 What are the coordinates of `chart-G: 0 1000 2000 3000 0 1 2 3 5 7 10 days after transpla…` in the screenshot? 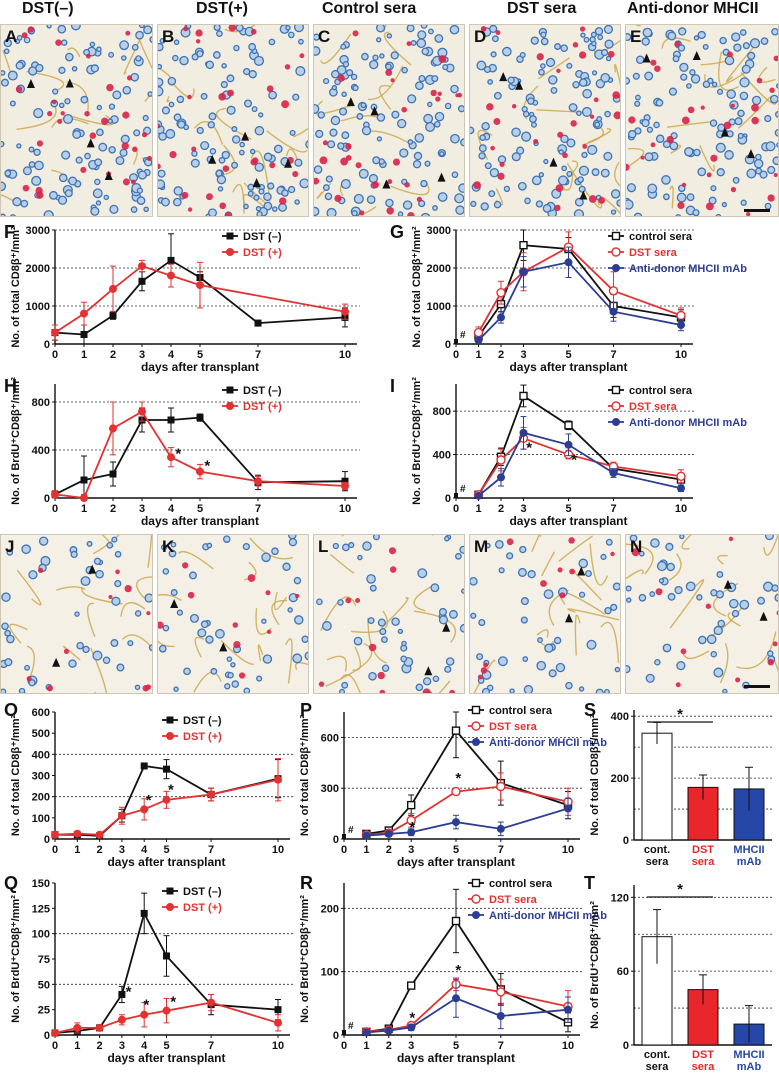 It's located at (579, 299).